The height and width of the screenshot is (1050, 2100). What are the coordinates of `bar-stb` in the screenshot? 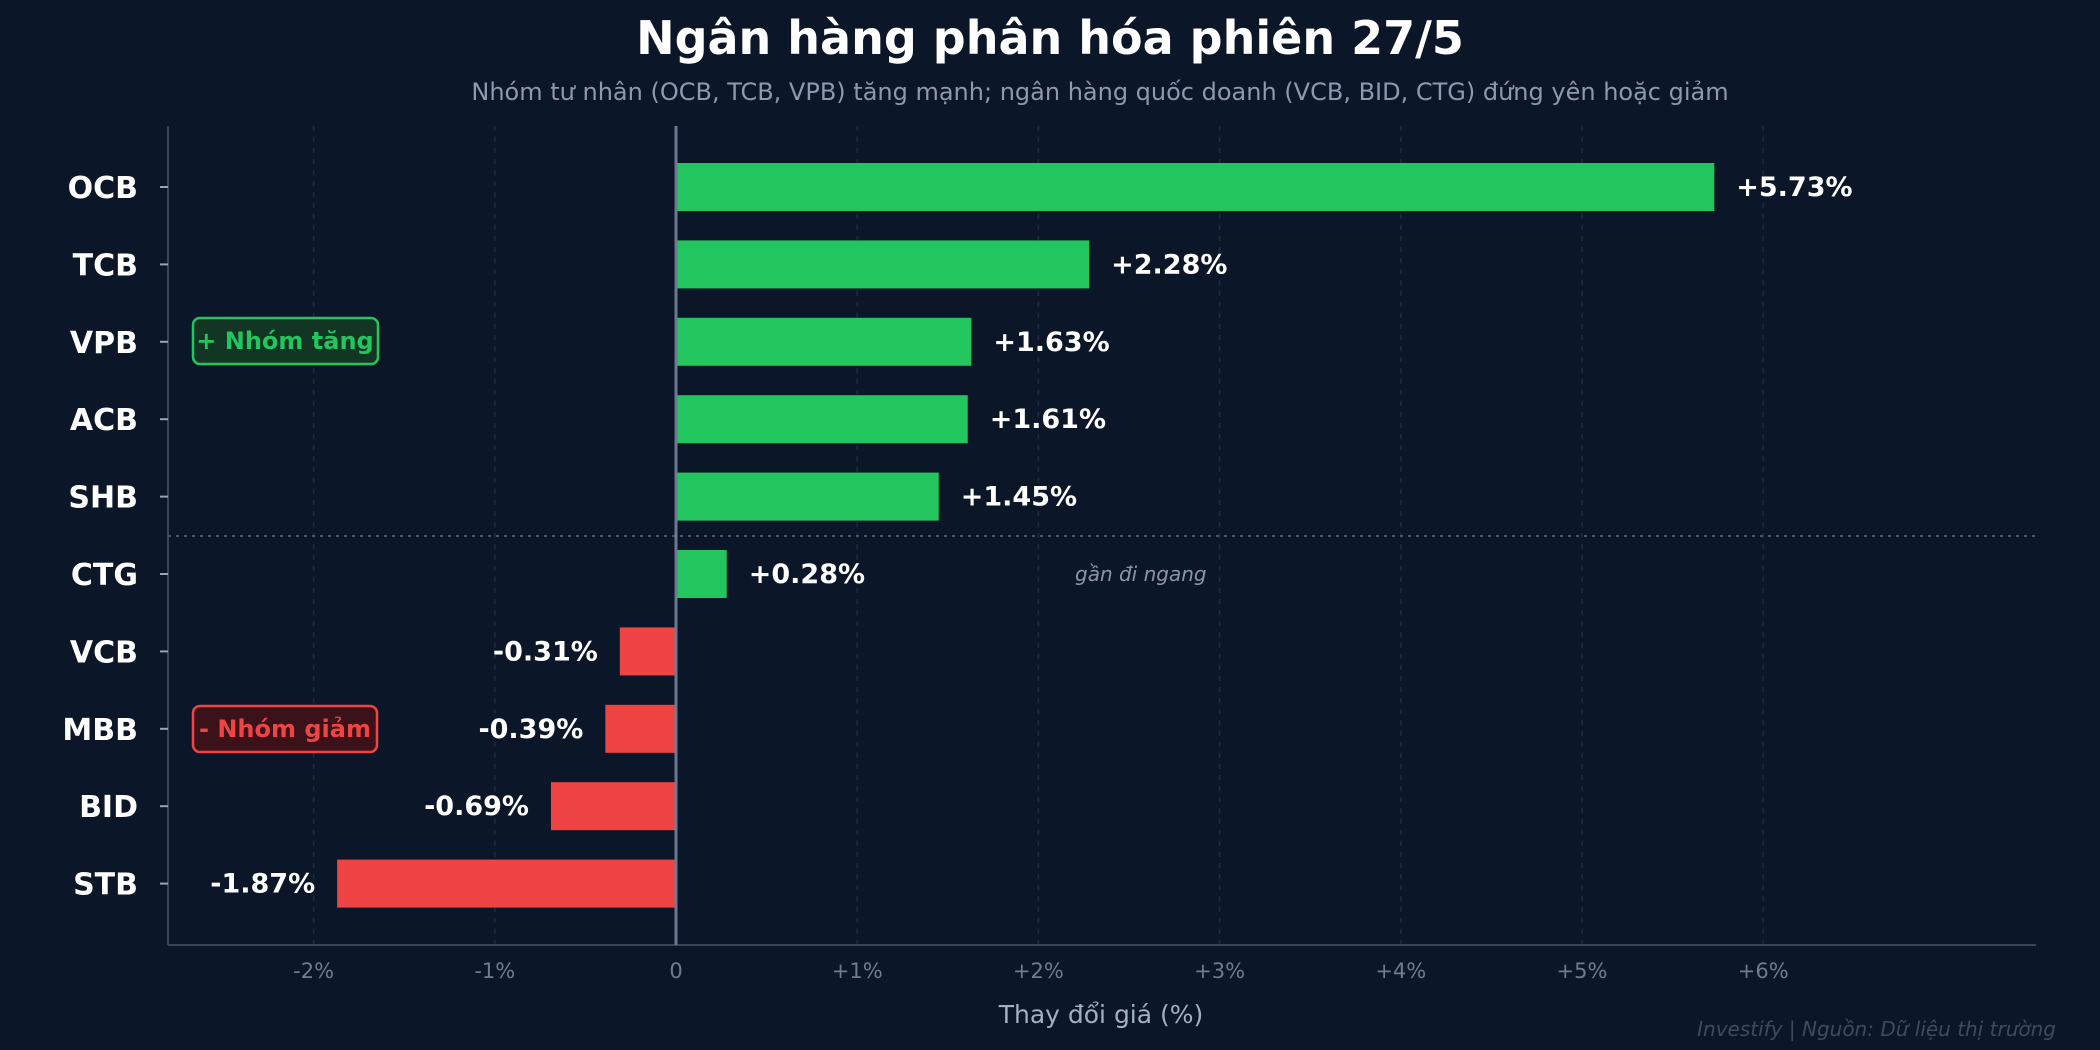 It's located at (506, 883).